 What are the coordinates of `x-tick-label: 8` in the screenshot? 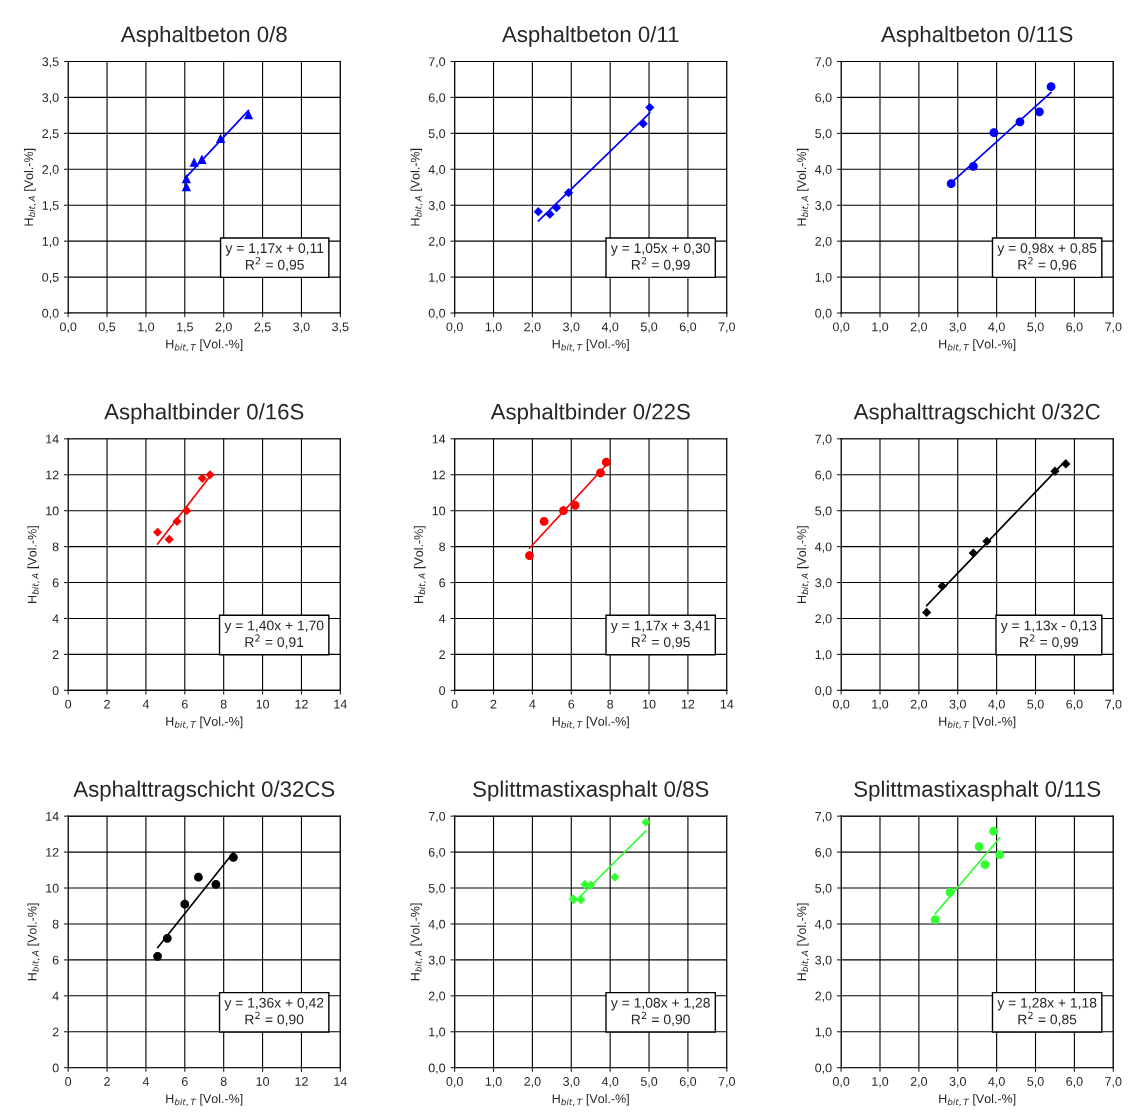 It's located at (223, 704).